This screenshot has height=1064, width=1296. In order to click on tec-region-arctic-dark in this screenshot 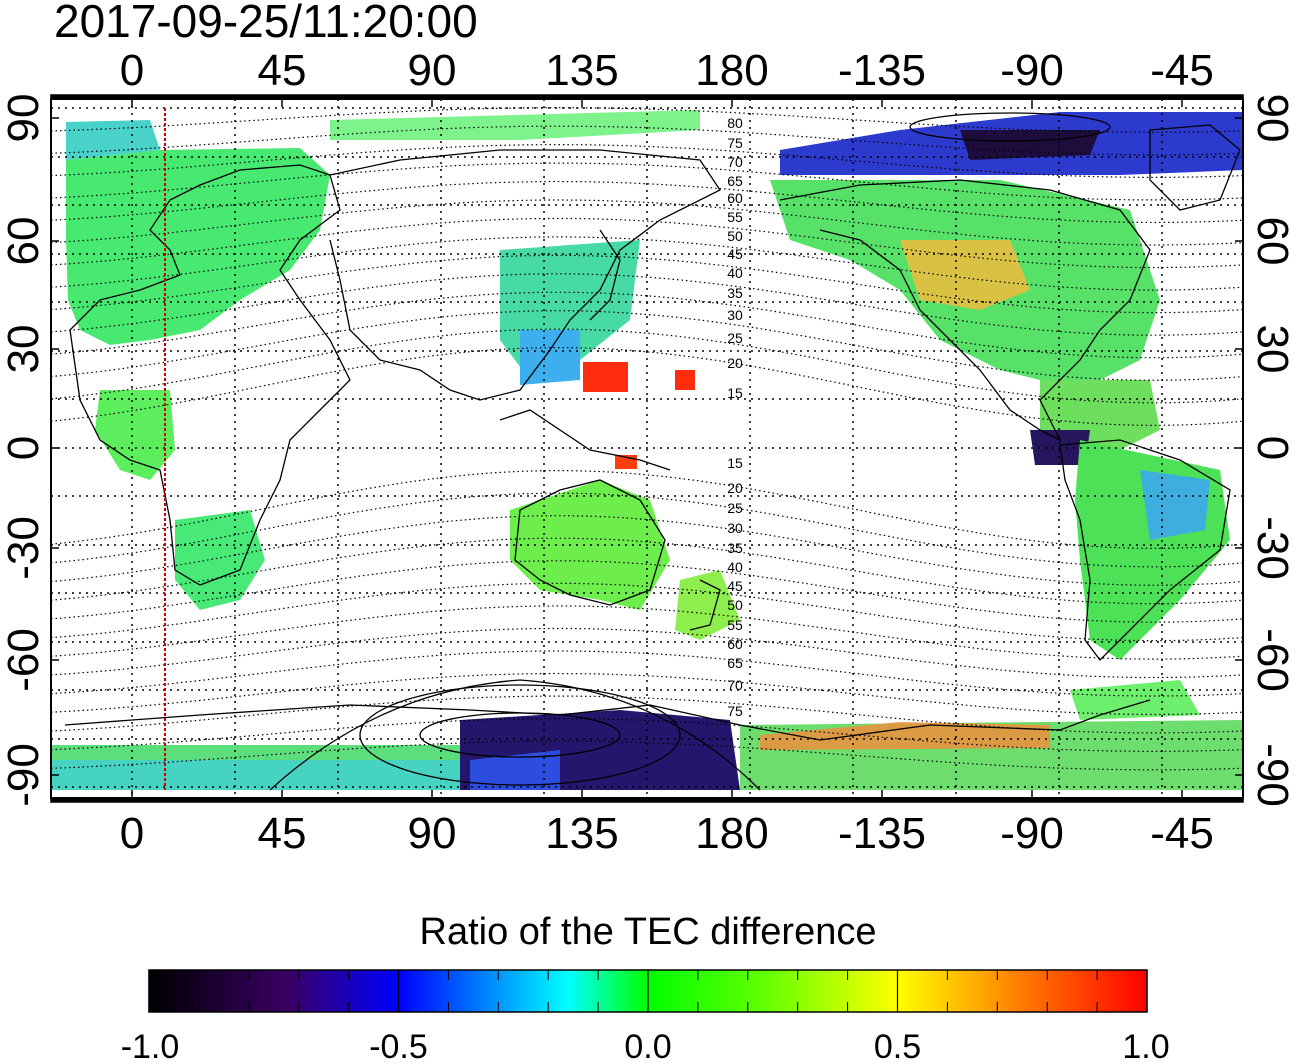, I will do `click(1030, 145)`.